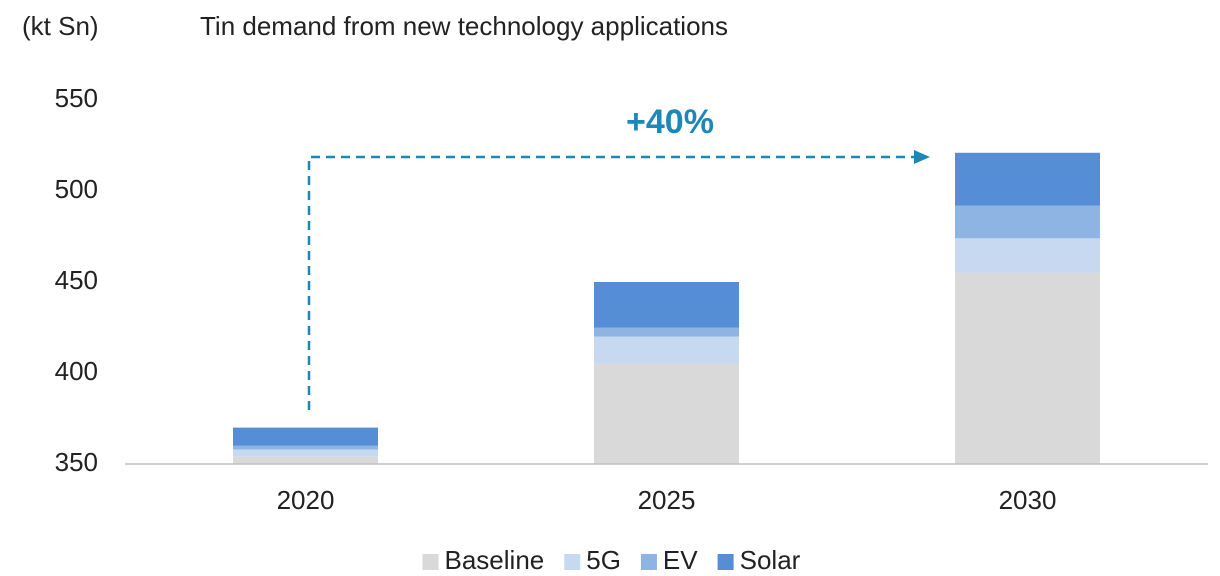 The width and height of the screenshot is (1220, 576). I want to click on y-tick-label: 400, so click(76, 371).